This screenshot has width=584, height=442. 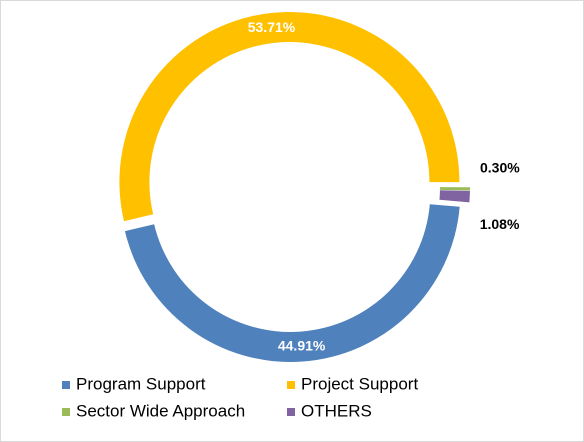 I want to click on legend-label: Project Support, so click(x=359, y=383).